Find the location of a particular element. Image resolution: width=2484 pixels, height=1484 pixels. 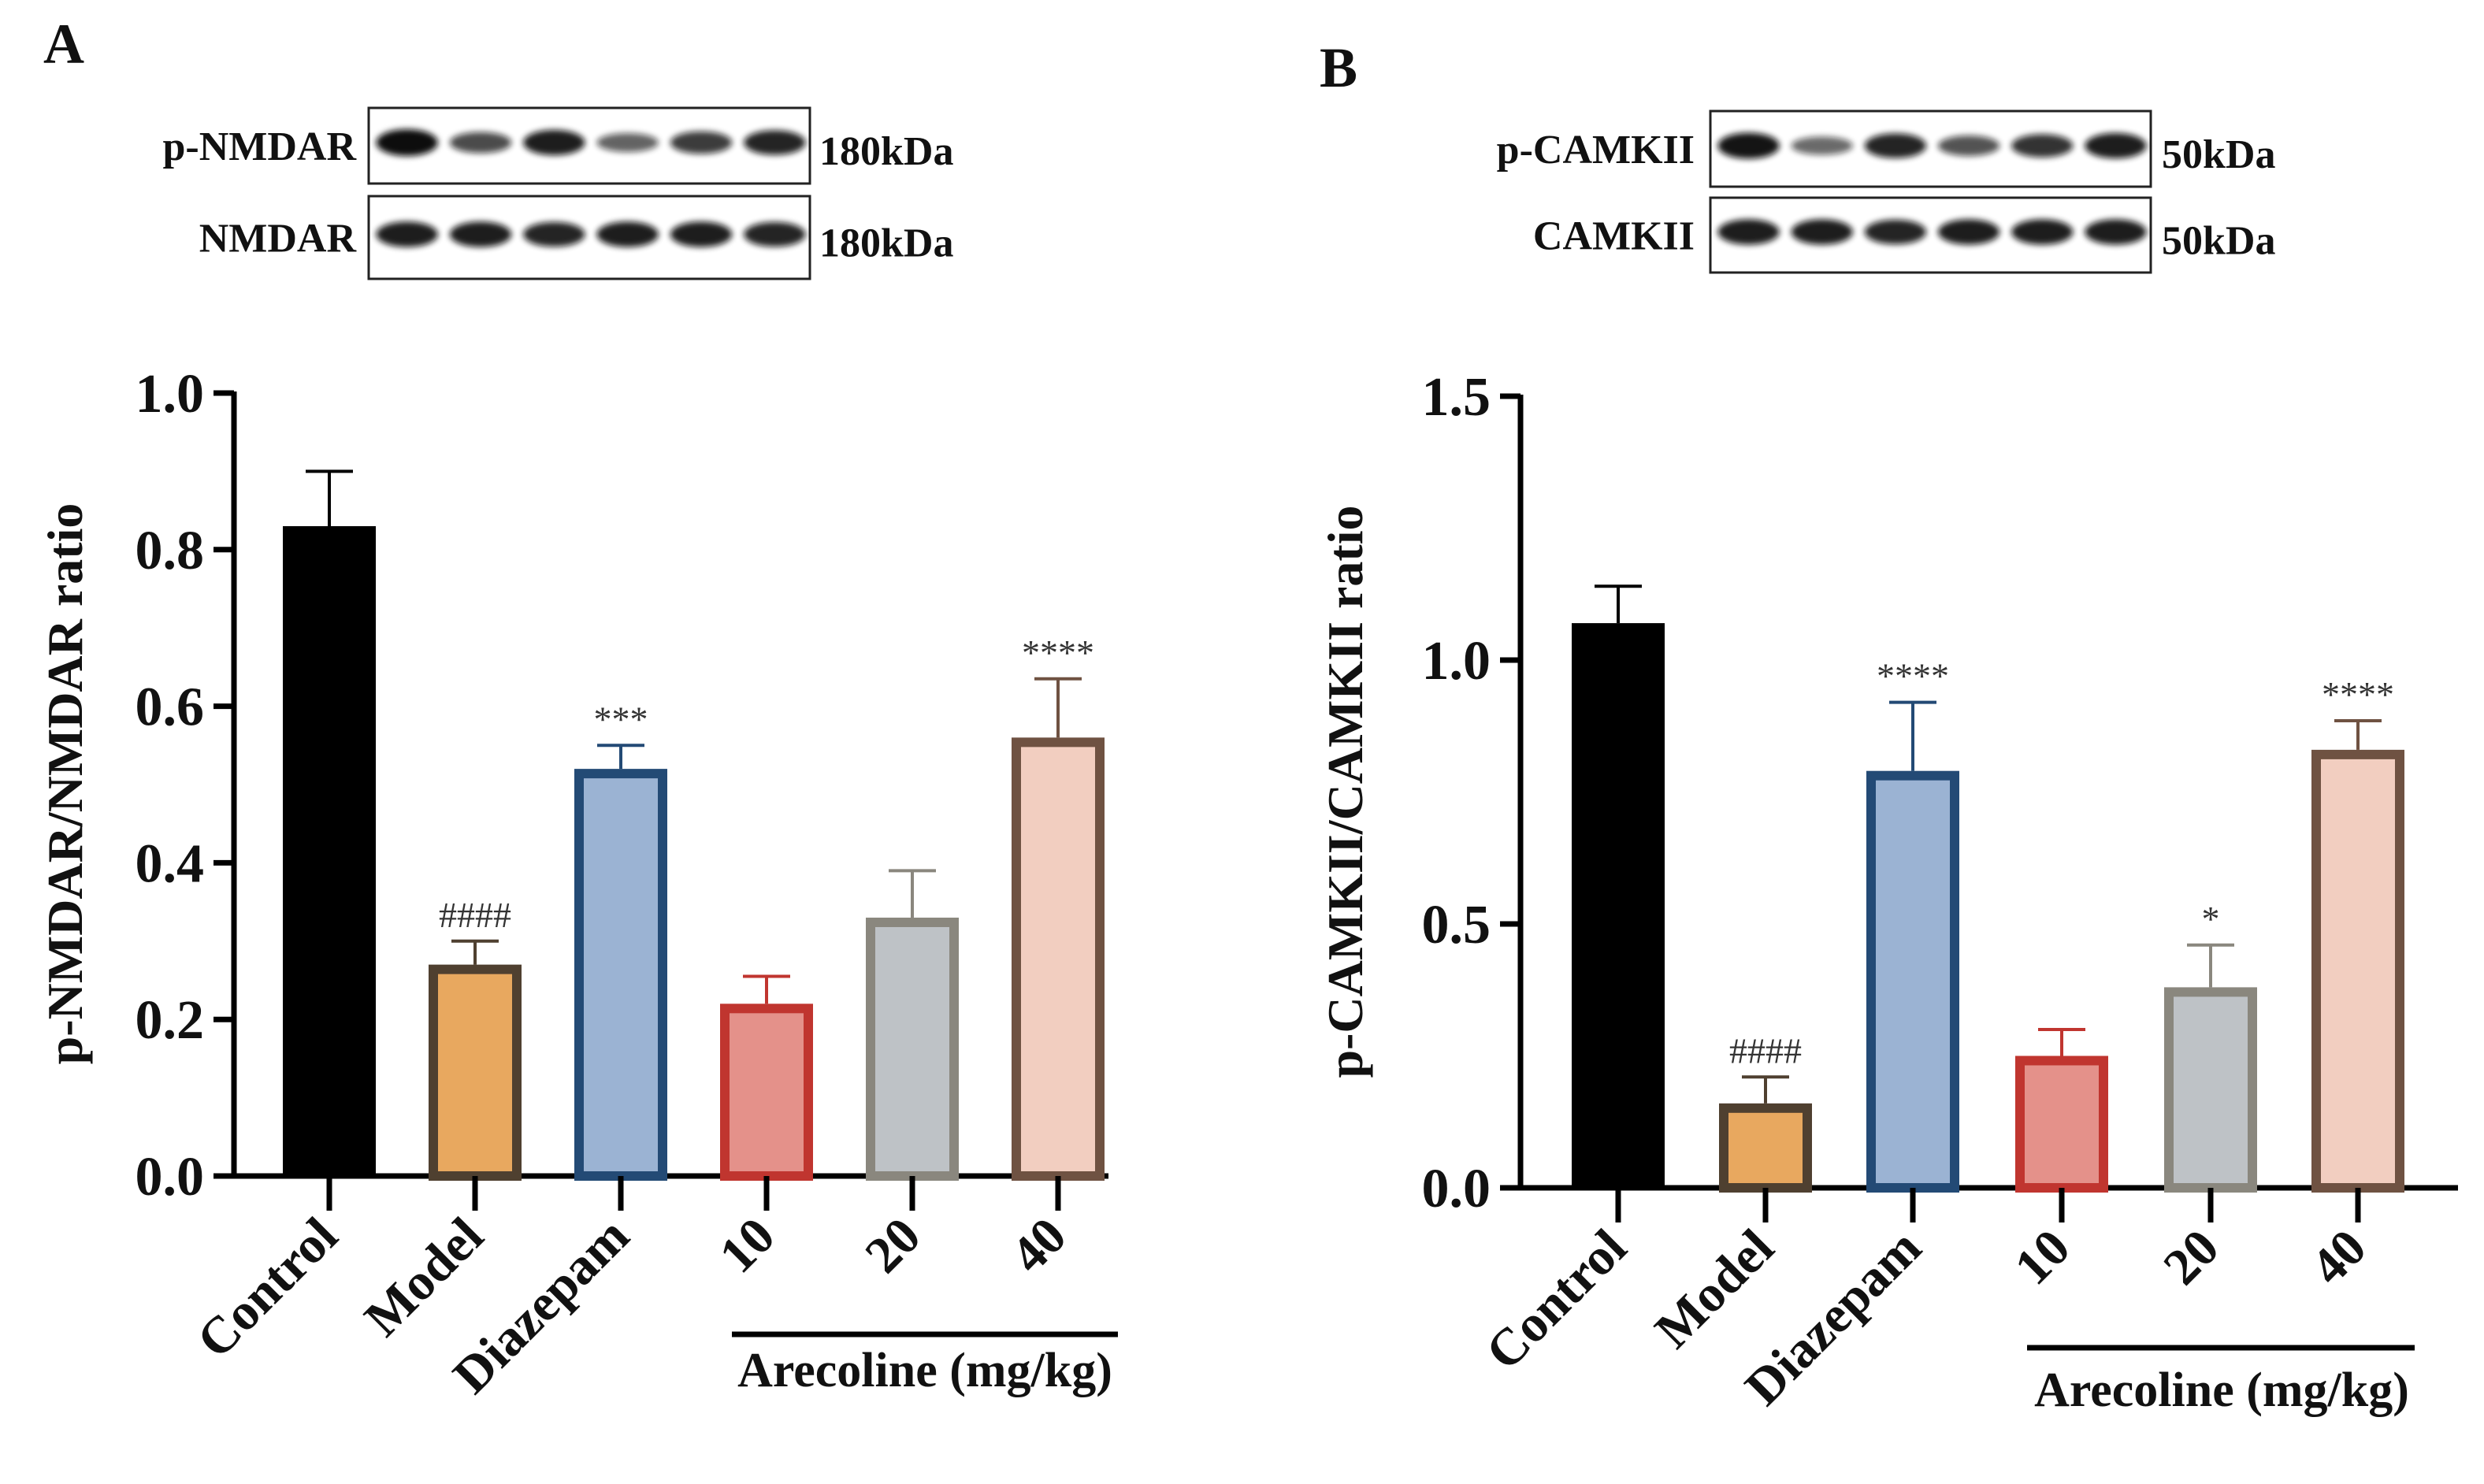

blot-label: p-NMDAR is located at coordinates (259, 147).